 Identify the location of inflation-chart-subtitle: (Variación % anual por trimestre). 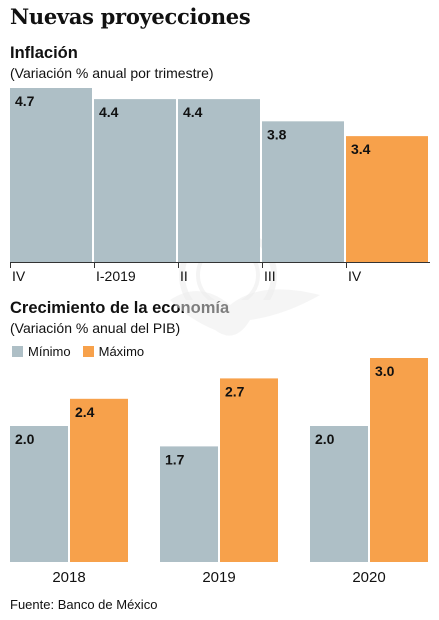
(112, 73).